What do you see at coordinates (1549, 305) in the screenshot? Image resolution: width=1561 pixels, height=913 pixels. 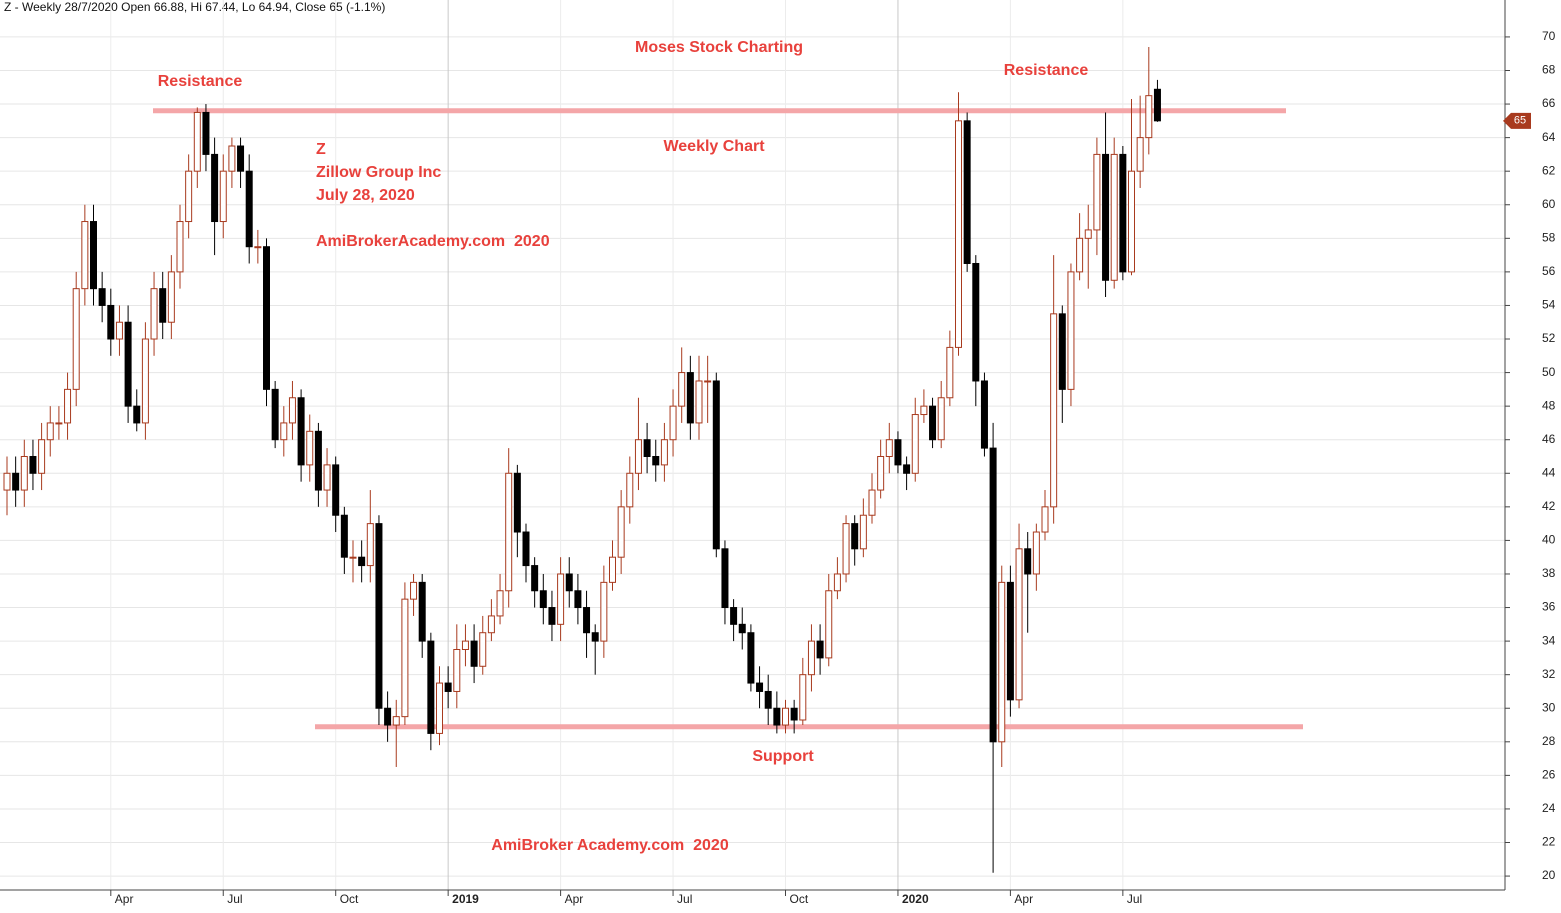 I see `y-tick-label: 54` at bounding box center [1549, 305].